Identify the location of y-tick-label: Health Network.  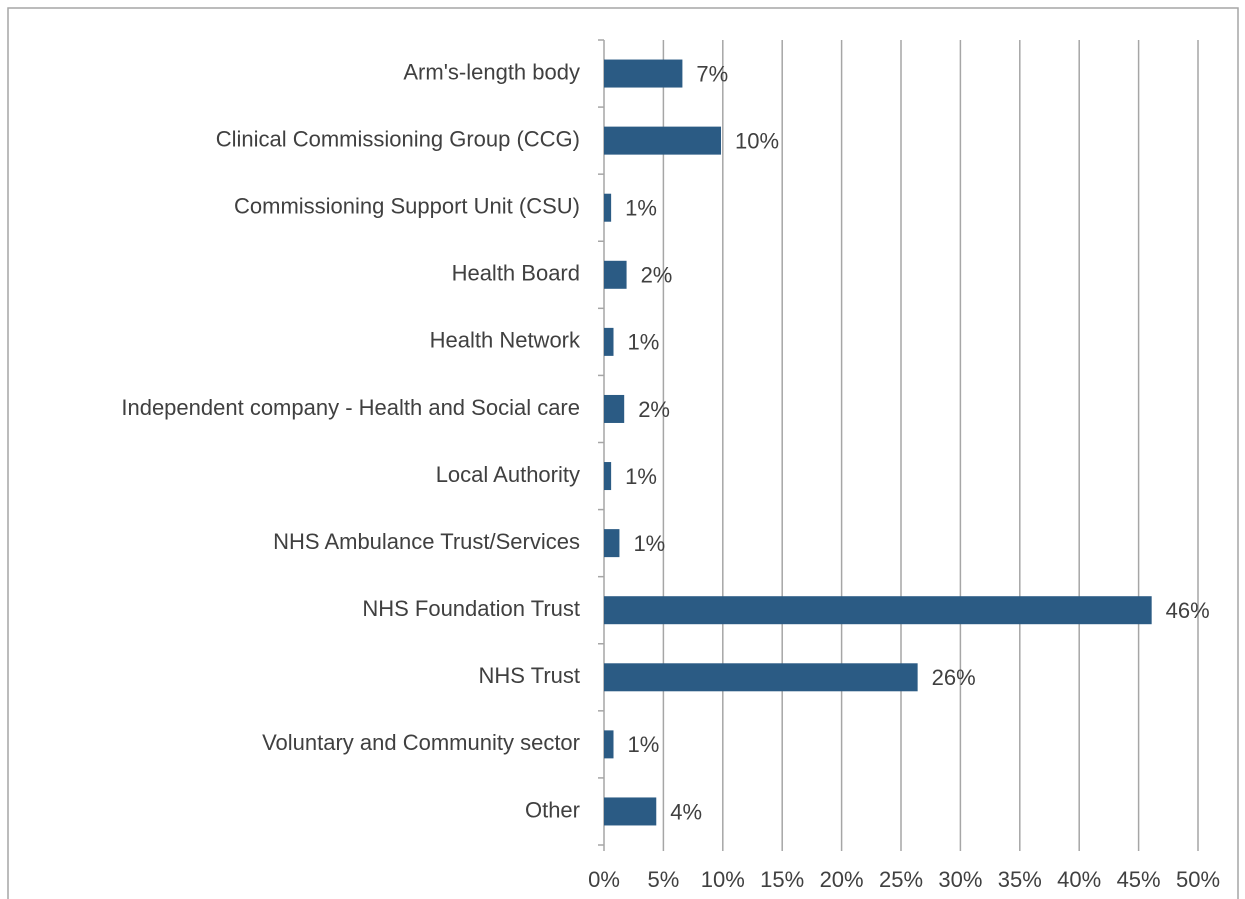
(505, 340).